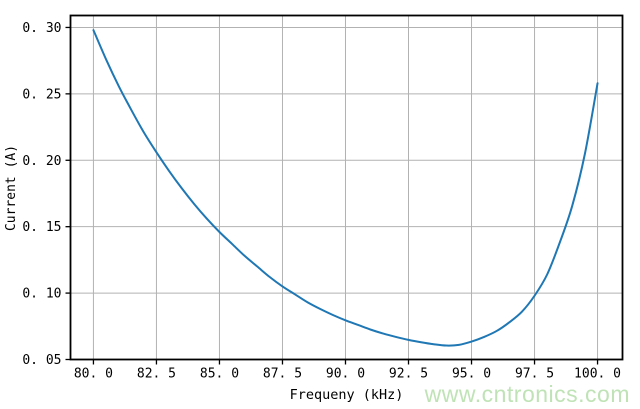 The height and width of the screenshot is (409, 640). What do you see at coordinates (347, 395) in the screenshot?
I see `x-axis-label: Frequeny (kHz)` at bounding box center [347, 395].